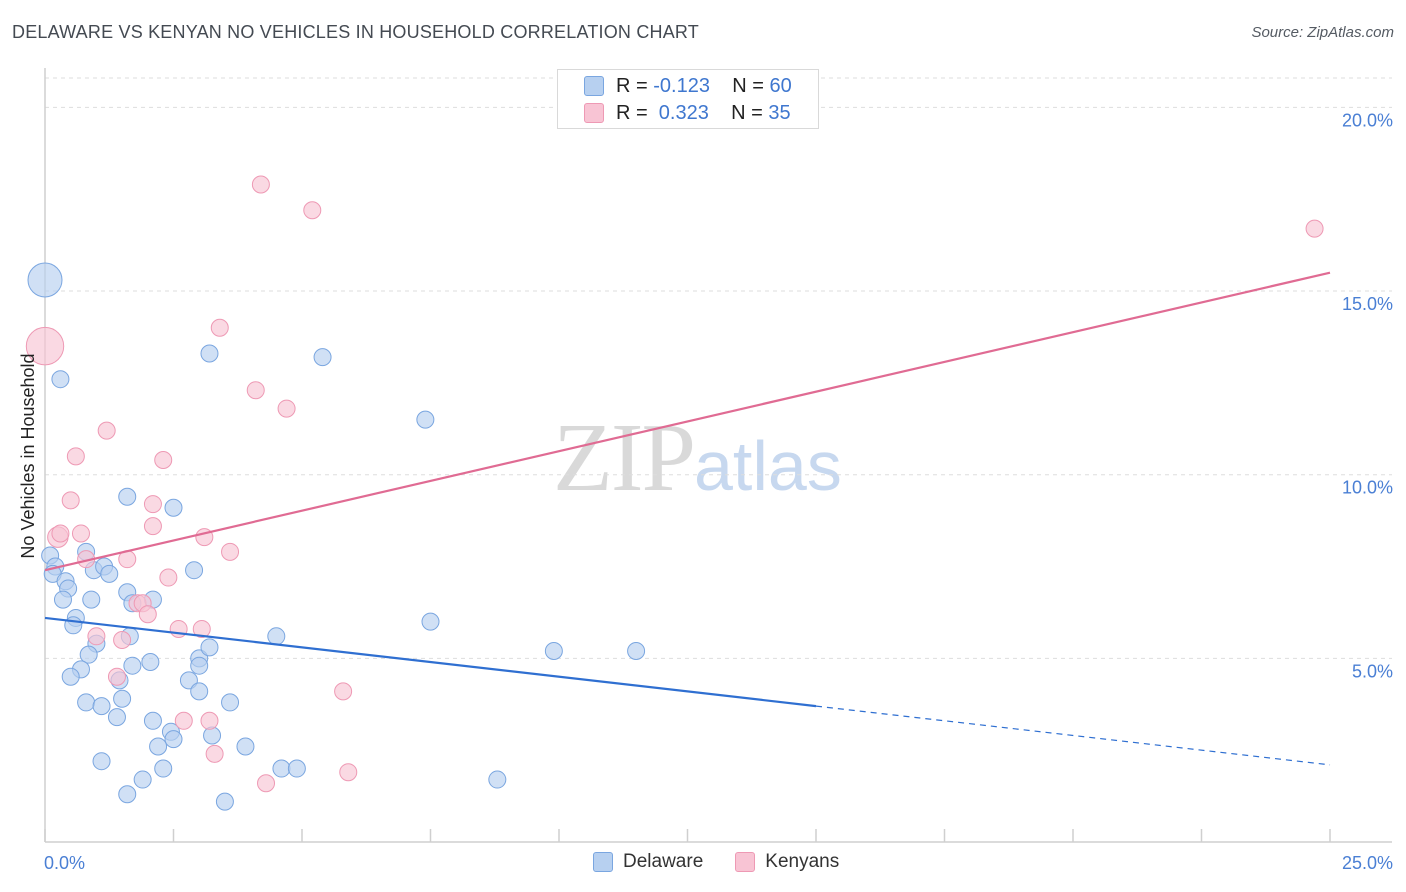  I want to click on legend-label-kenyans: Kenyans, so click(802, 861).